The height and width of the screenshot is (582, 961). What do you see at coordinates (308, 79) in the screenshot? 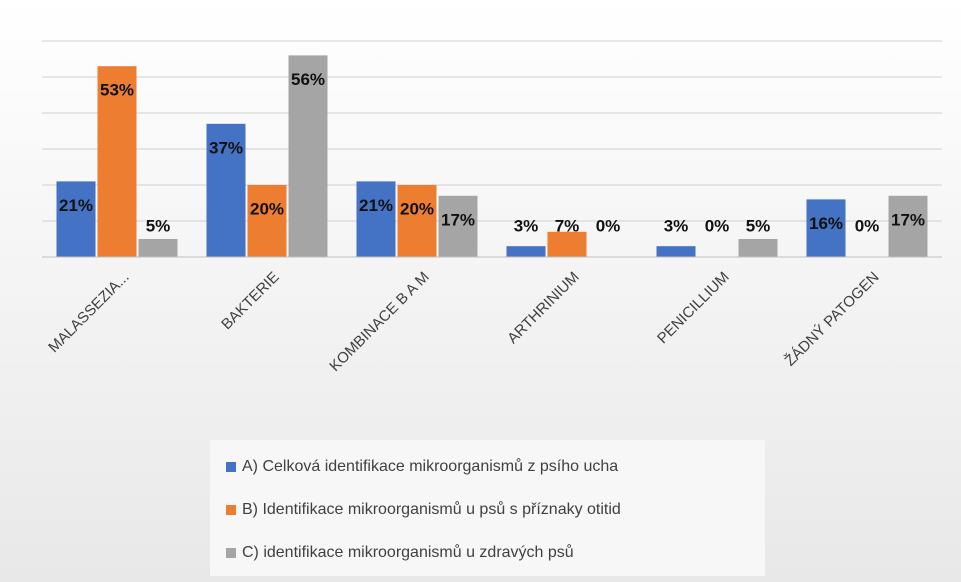
I see `data-label: 56%` at bounding box center [308, 79].